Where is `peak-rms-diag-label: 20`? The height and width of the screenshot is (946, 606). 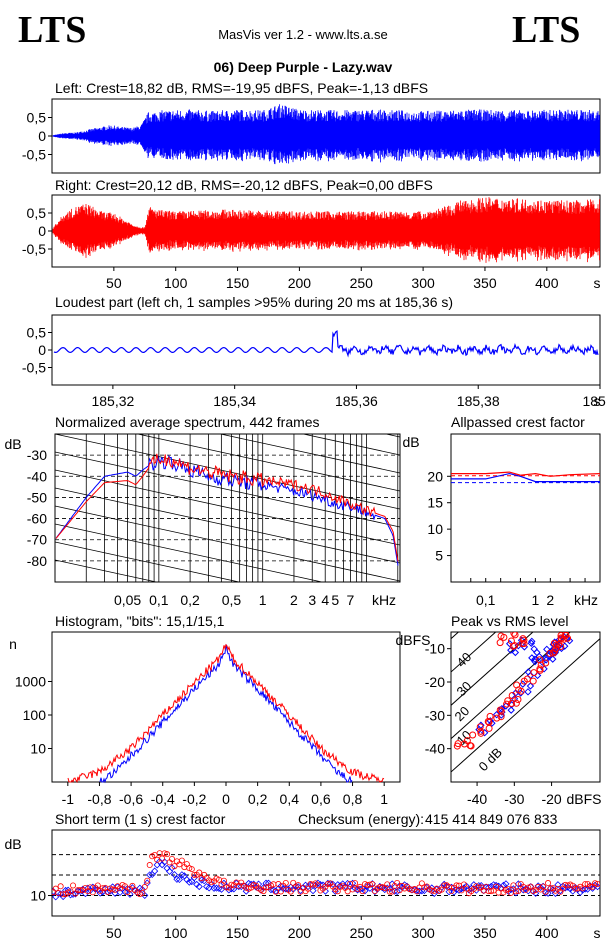
peak-rms-diag-label: 20 is located at coordinates (462, 713).